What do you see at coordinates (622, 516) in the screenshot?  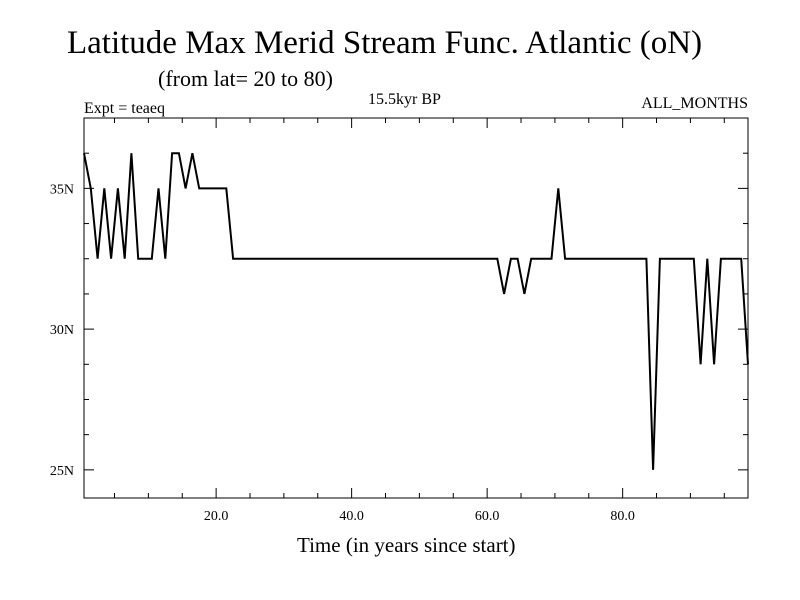 I see `x-tick-label: 80.0` at bounding box center [622, 516].